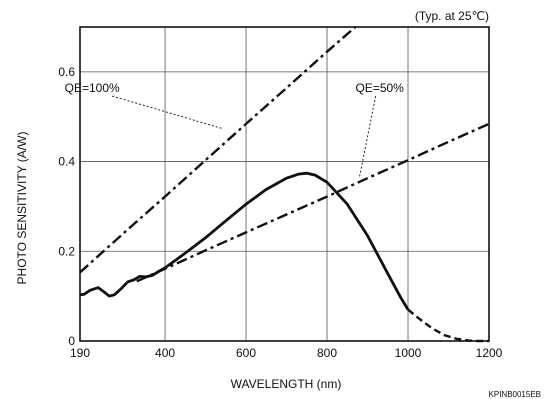 This screenshot has height=399, width=545. I want to click on x-tick-label-190: 190, so click(80, 353).